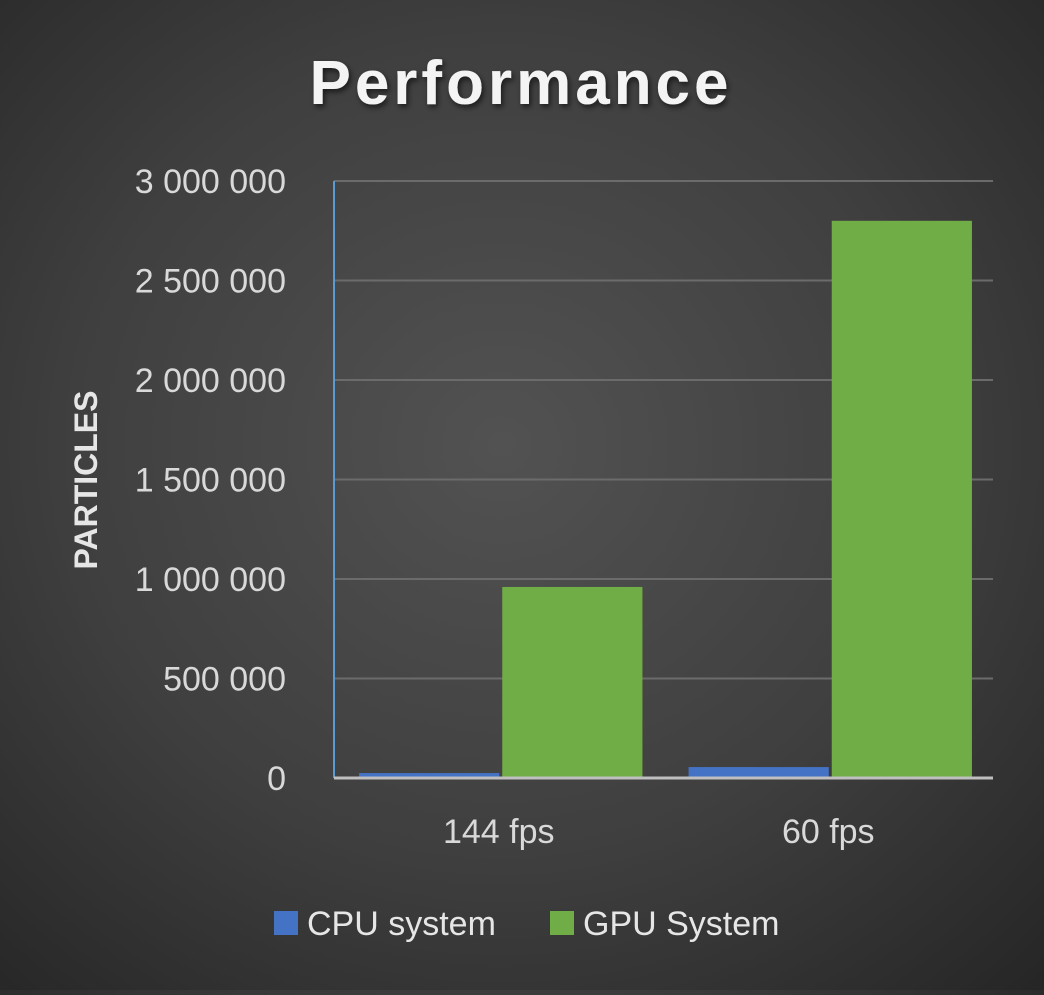  Describe the element at coordinates (224, 680) in the screenshot. I see `y-tick-label: 500 000` at that location.